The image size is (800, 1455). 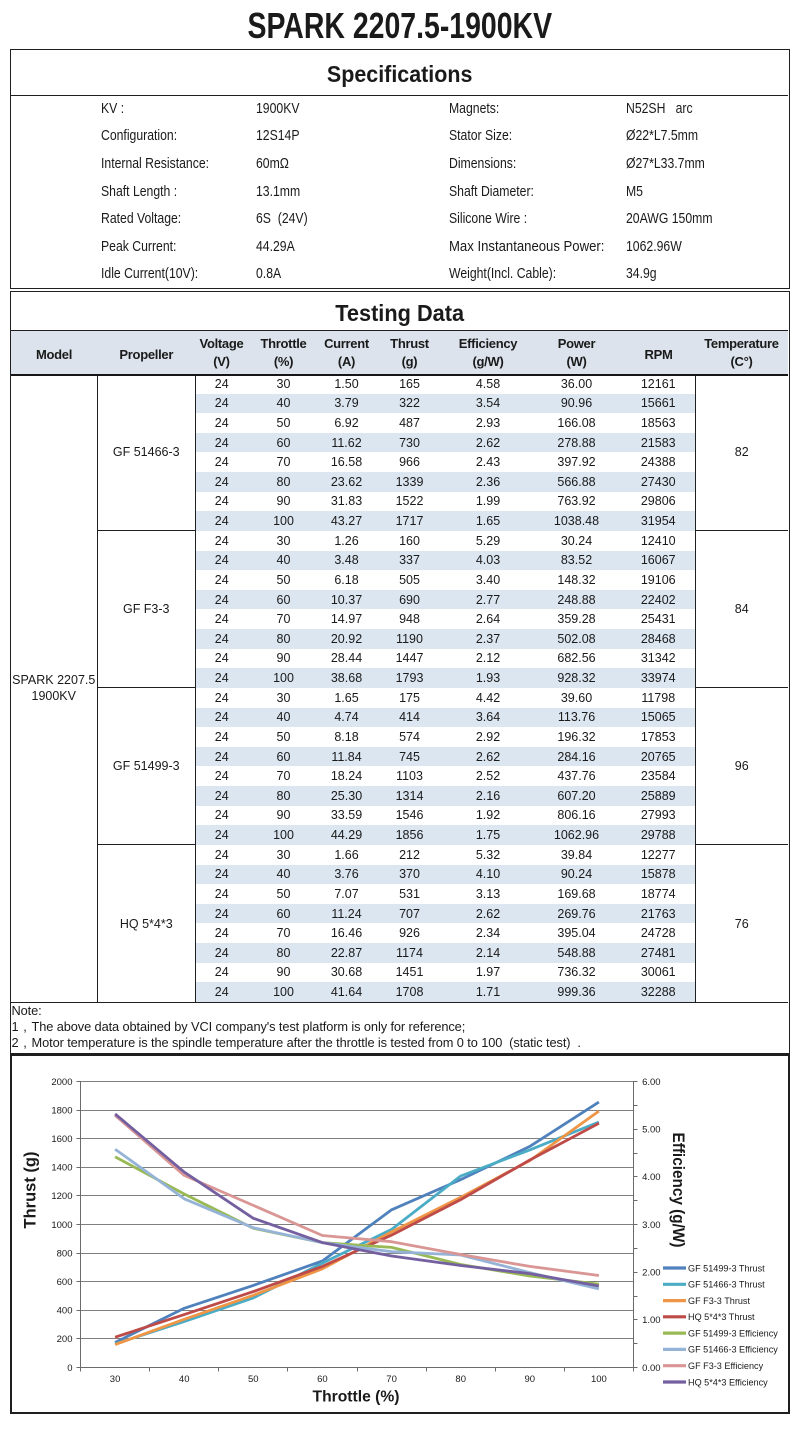 I want to click on svg-text: 200, so click(x=64, y=1339).